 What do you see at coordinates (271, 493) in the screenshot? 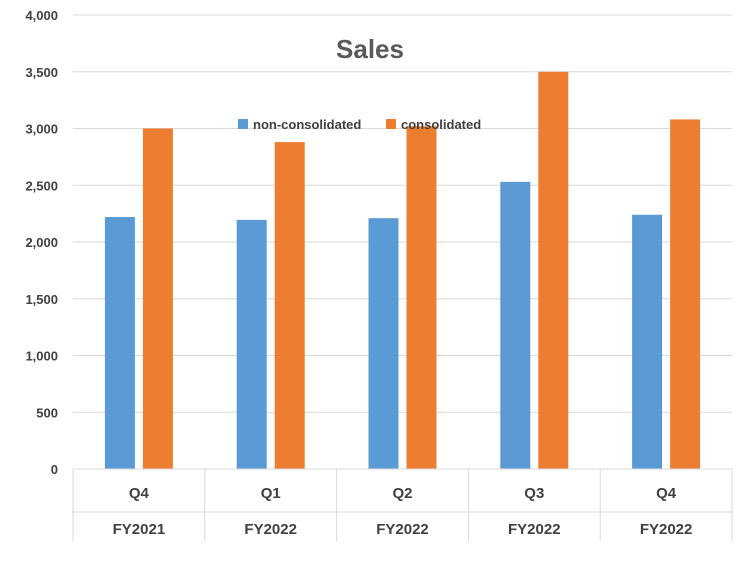
I see `x-tick-label-quarter: Q1` at bounding box center [271, 493].